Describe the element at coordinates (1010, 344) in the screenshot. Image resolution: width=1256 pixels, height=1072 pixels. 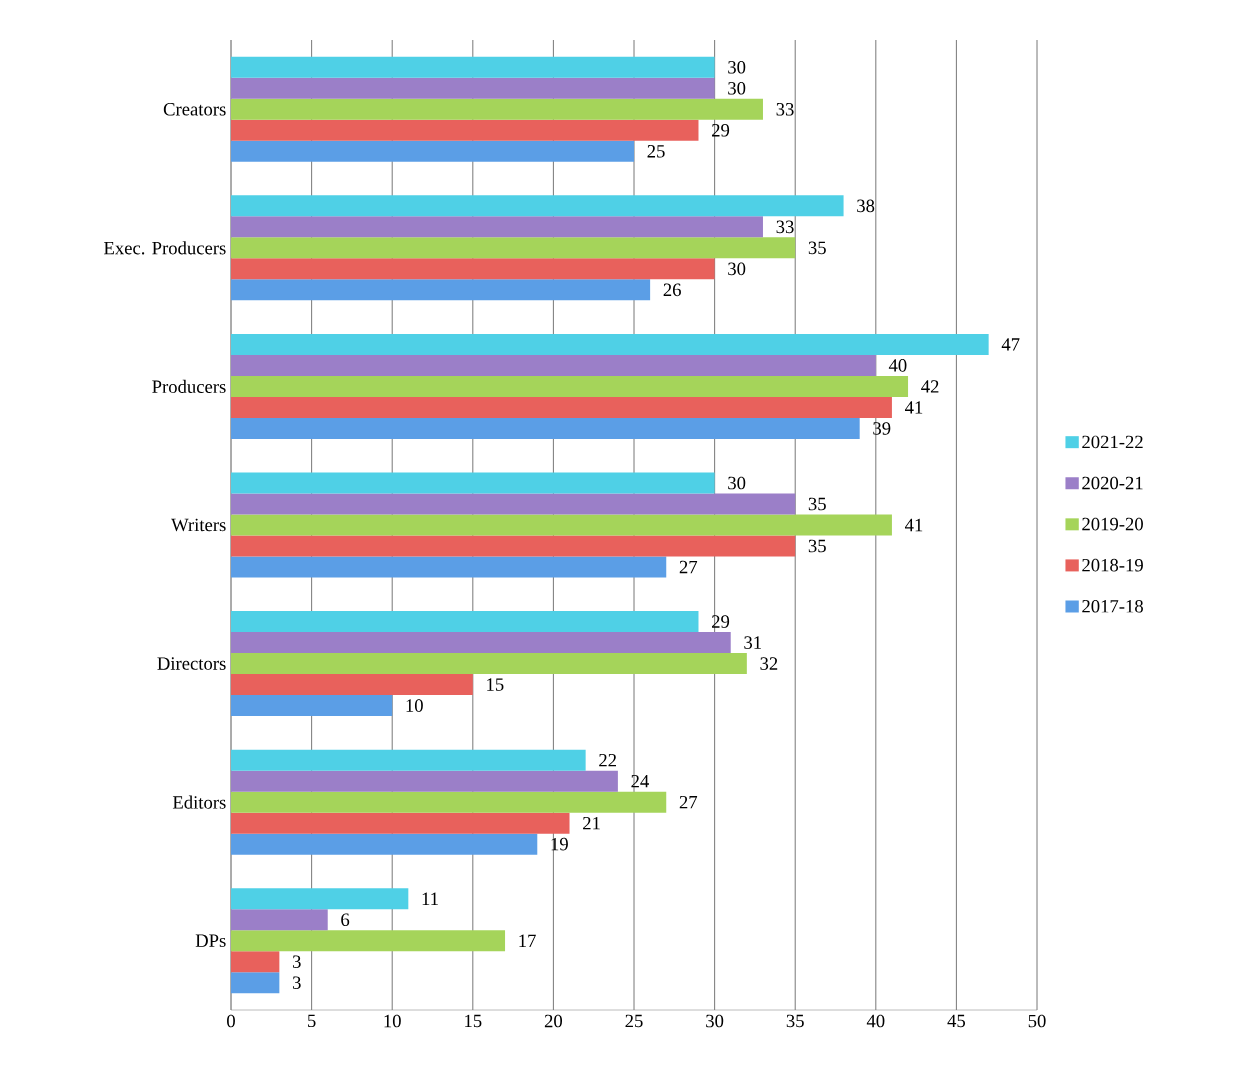
I see `data-label: 47` at that location.